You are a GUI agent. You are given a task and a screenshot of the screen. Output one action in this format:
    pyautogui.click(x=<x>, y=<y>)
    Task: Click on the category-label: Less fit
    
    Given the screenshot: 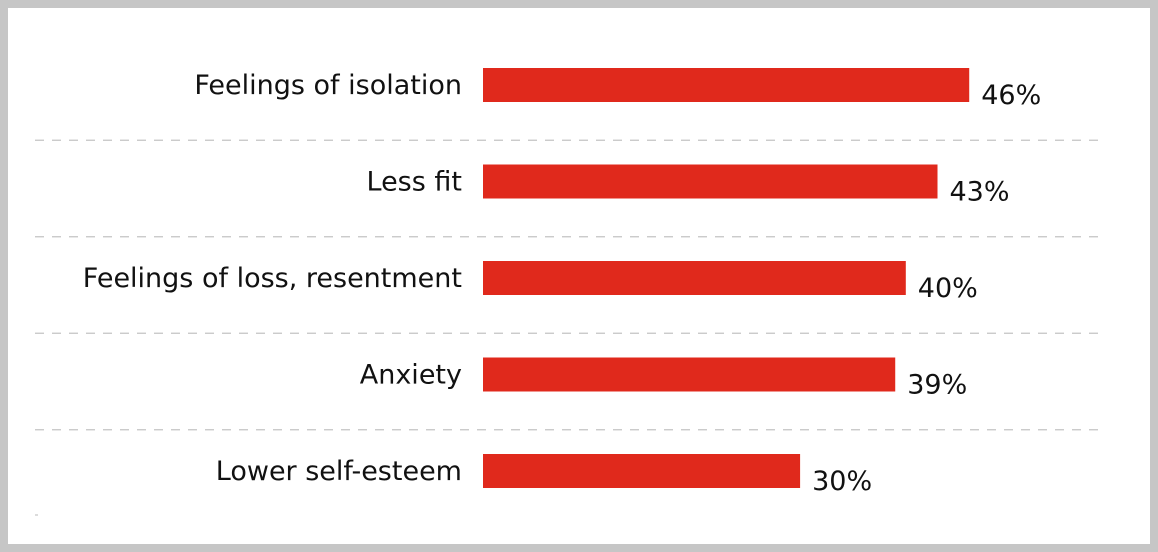 What is the action you would take?
    pyautogui.click(x=415, y=182)
    